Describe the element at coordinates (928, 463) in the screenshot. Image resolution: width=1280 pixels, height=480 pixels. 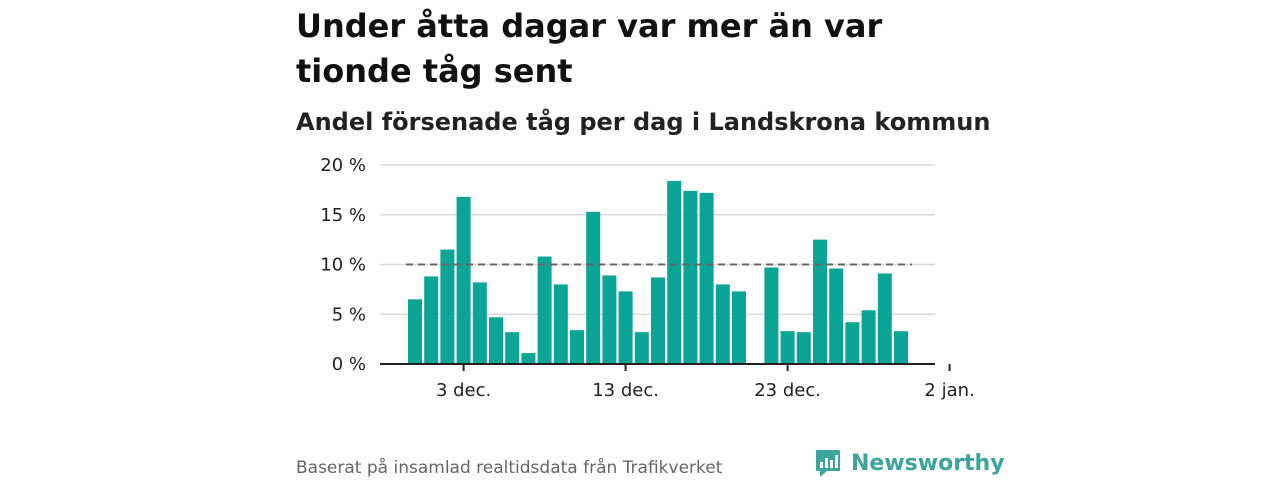
I see `brand-name: Newsworthy` at that location.